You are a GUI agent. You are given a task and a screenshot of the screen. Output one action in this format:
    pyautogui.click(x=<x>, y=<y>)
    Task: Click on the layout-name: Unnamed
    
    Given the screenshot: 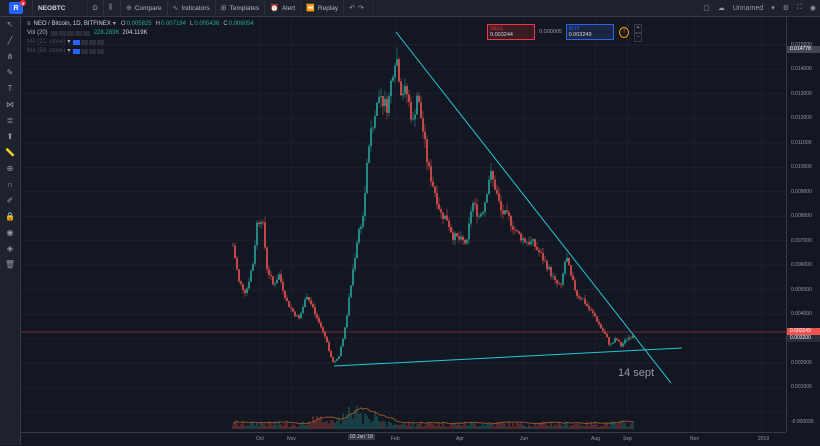 What is the action you would take?
    pyautogui.click(x=748, y=8)
    